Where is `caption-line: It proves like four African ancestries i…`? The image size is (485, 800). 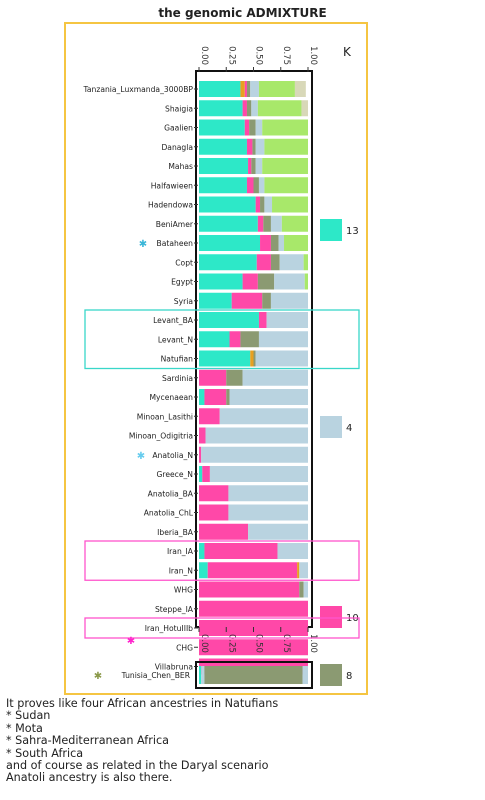 caption-line: It proves like four African ancestries i… is located at coordinates (142, 703).